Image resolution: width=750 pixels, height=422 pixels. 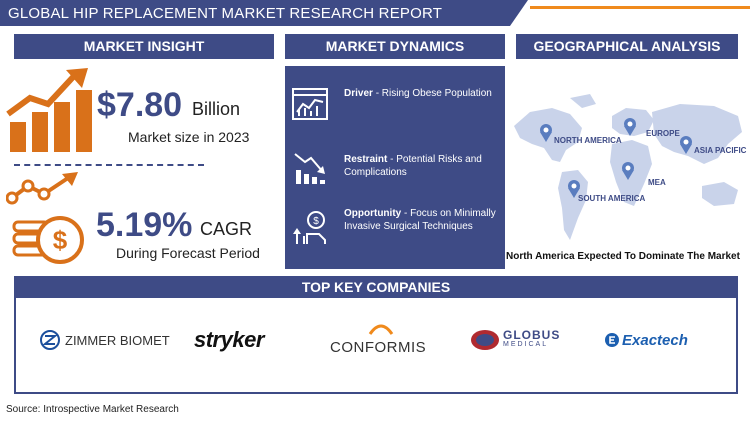 I want to click on mea-label: MEA, so click(x=657, y=182).